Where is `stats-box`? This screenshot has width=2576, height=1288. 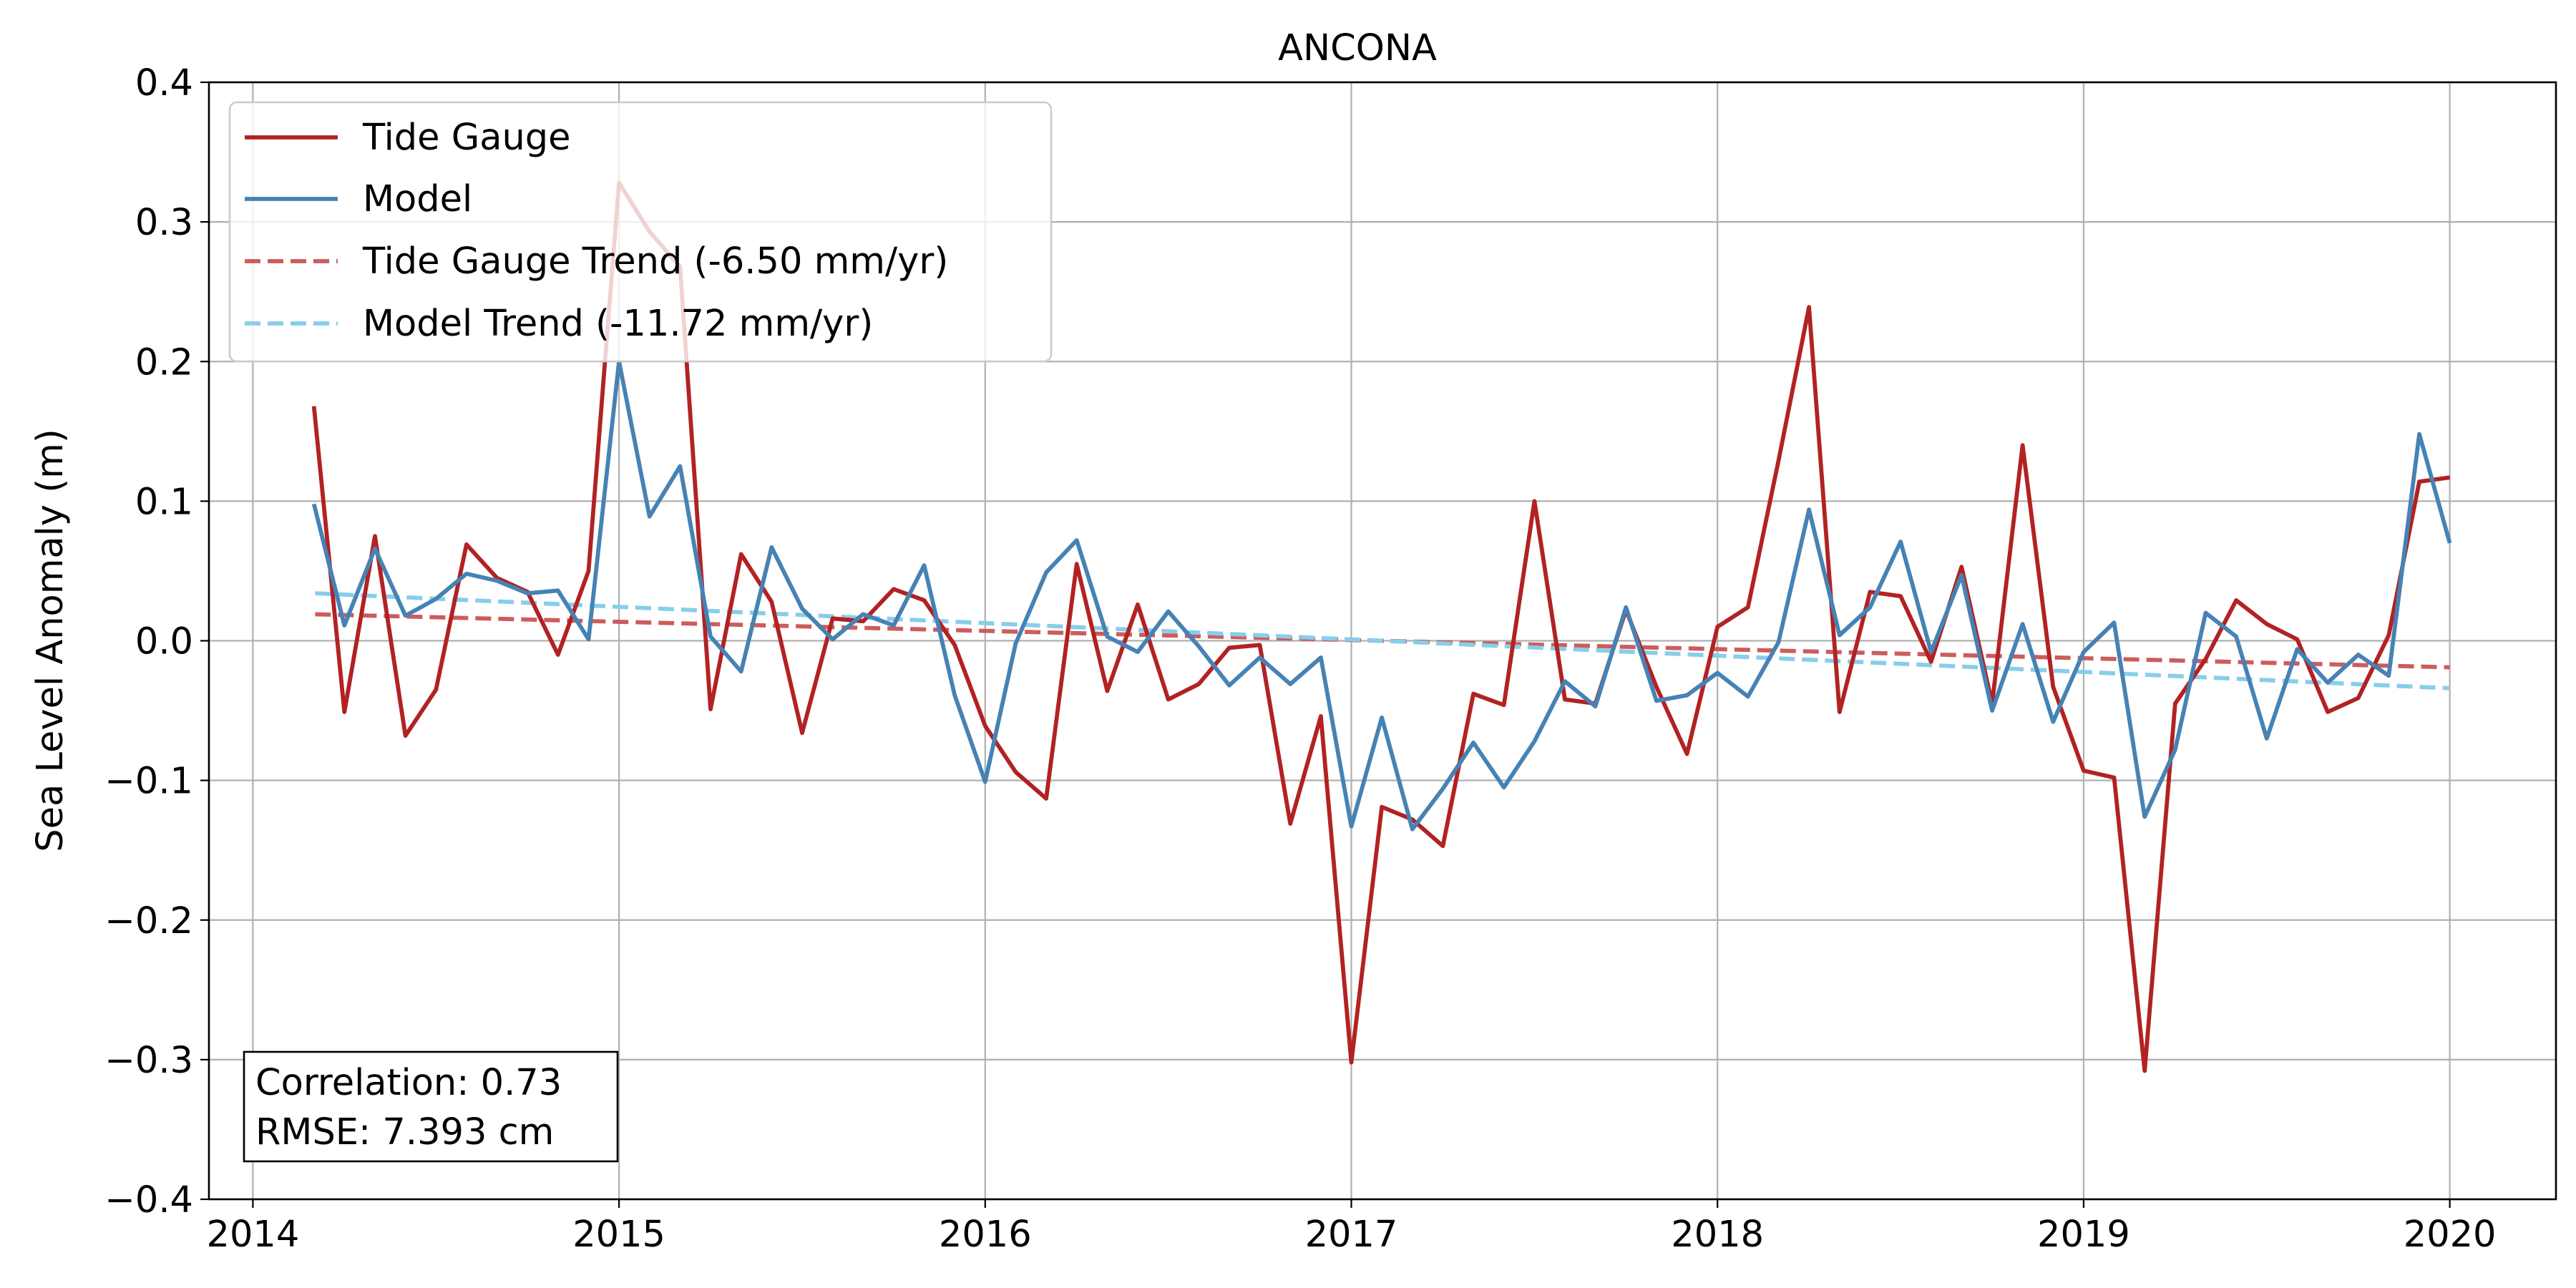
stats-box is located at coordinates (431, 1106).